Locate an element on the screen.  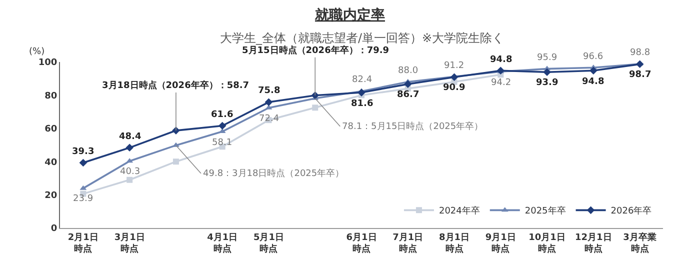
x-tick-label: 2月1日時点 is located at coordinates (83, 243).